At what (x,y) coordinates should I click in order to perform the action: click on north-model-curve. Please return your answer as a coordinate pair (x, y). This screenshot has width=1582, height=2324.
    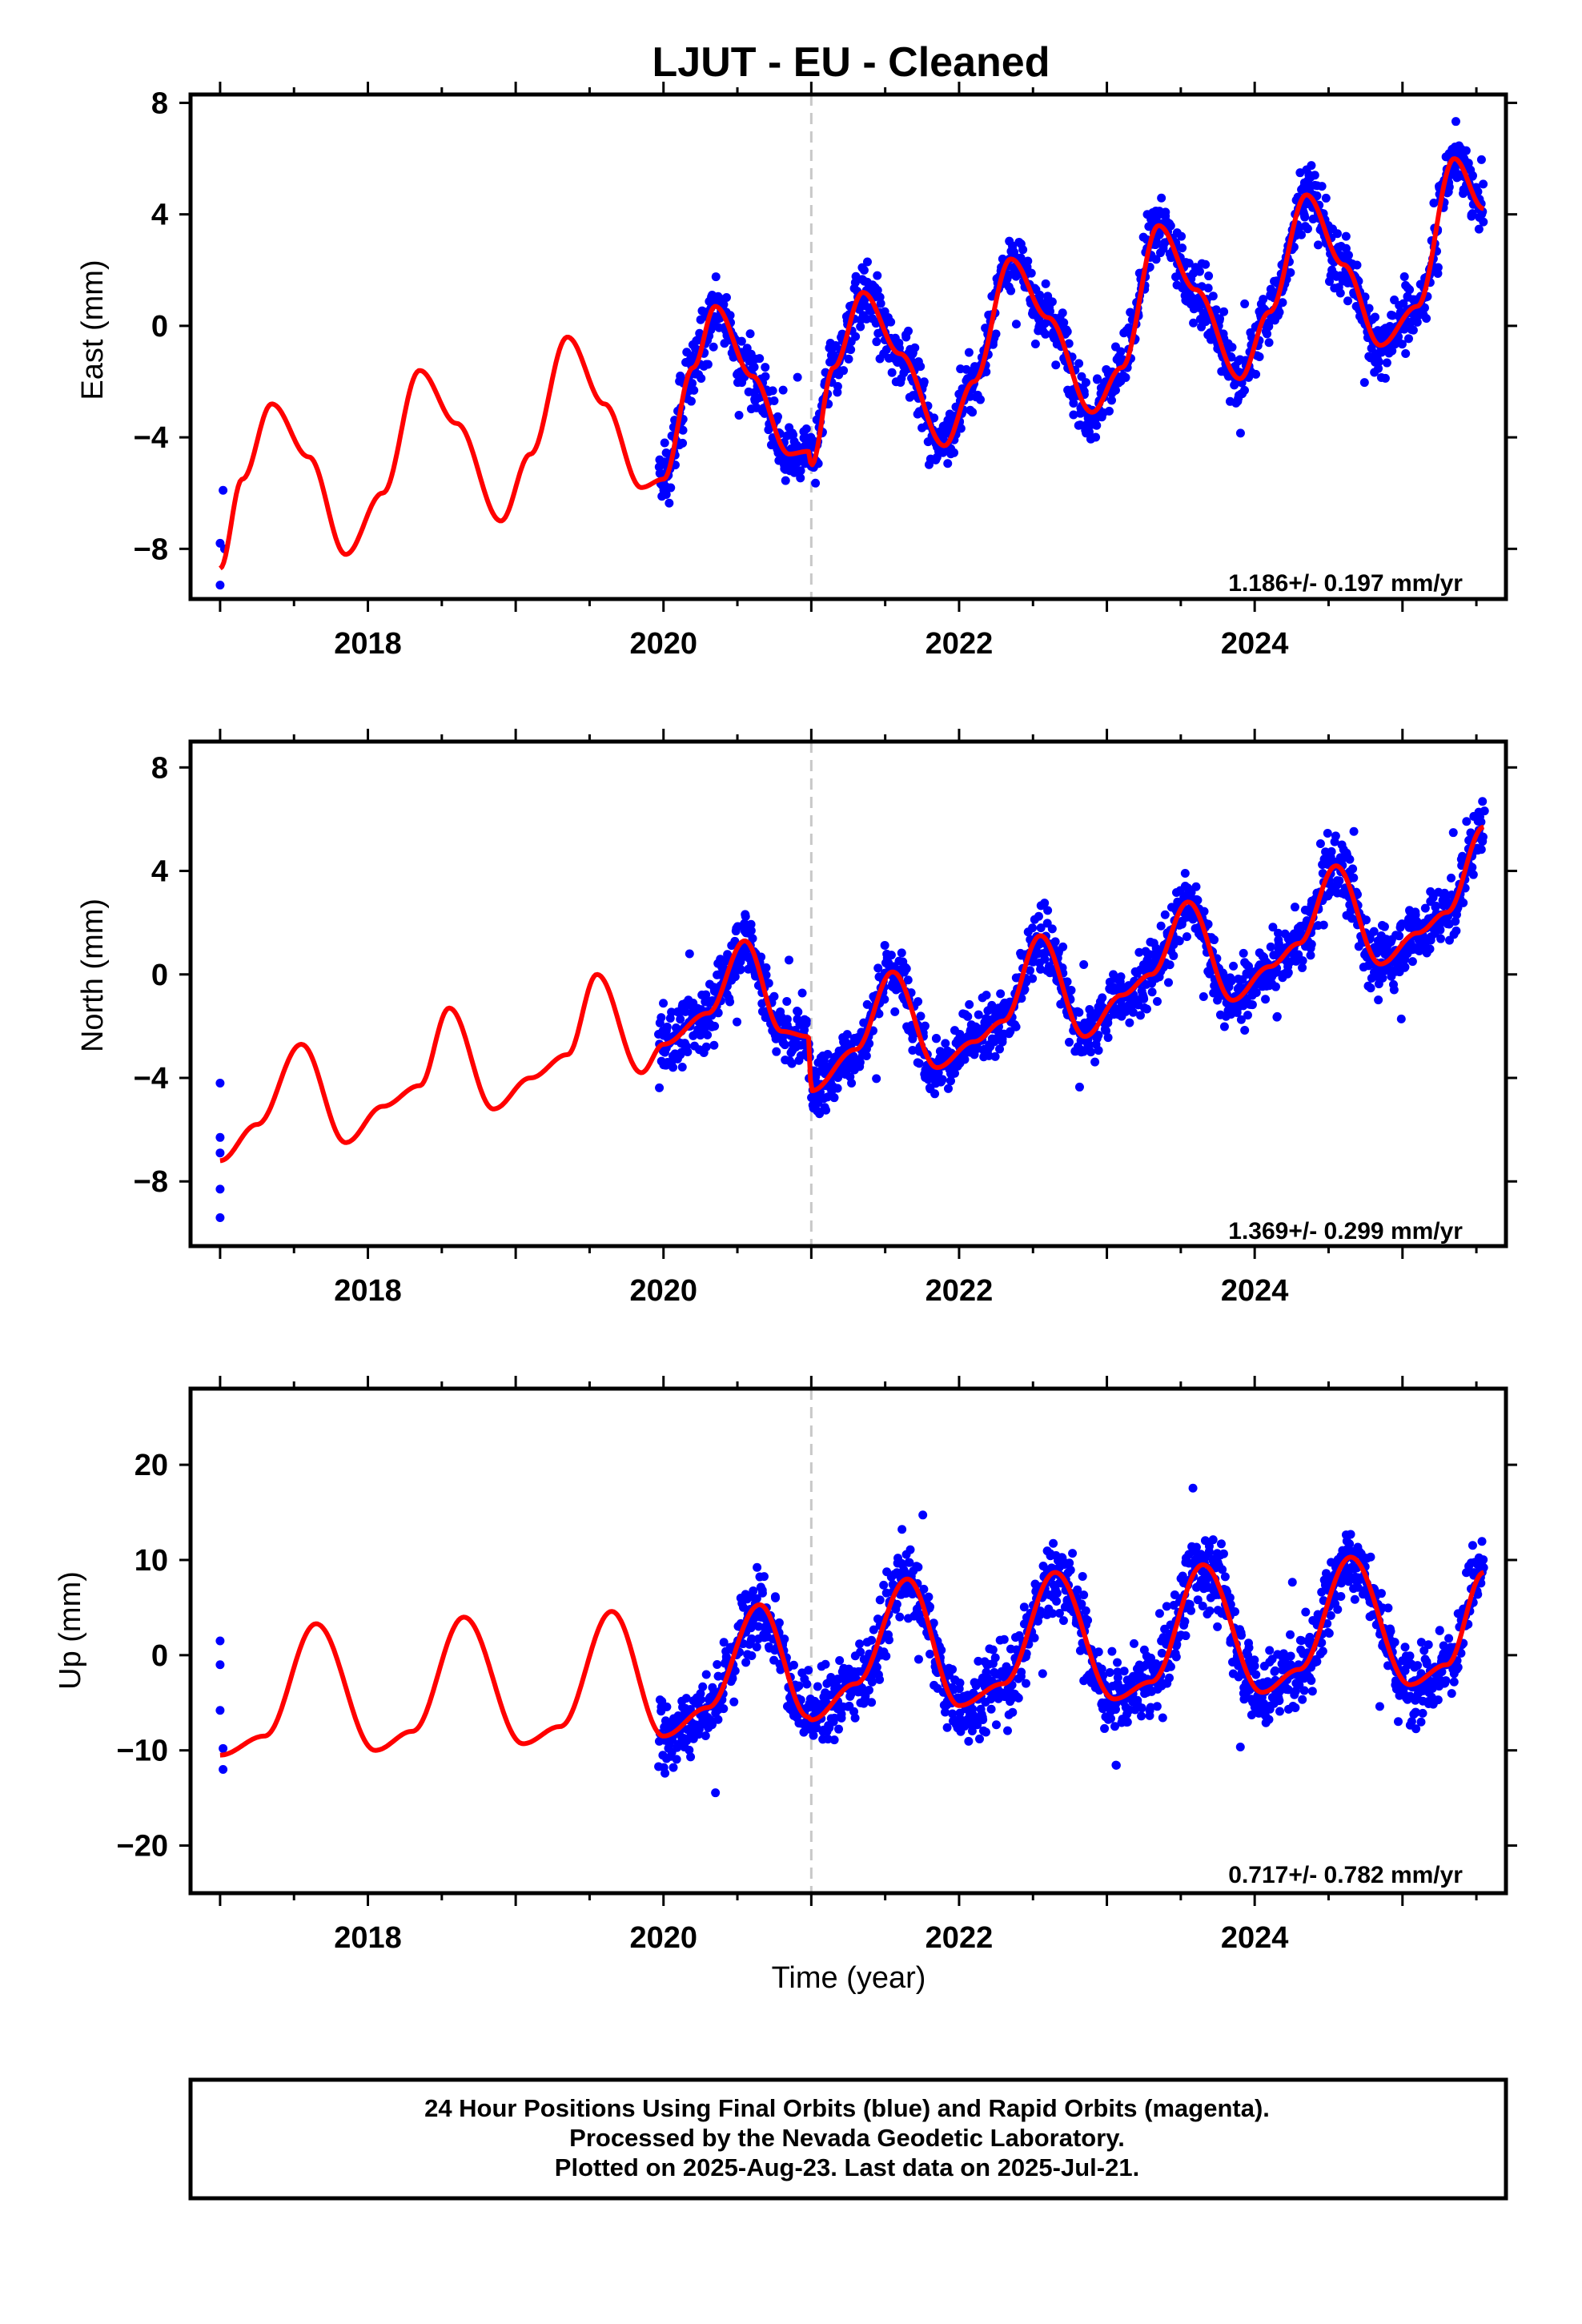
    Looking at the image, I should click on (852, 994).